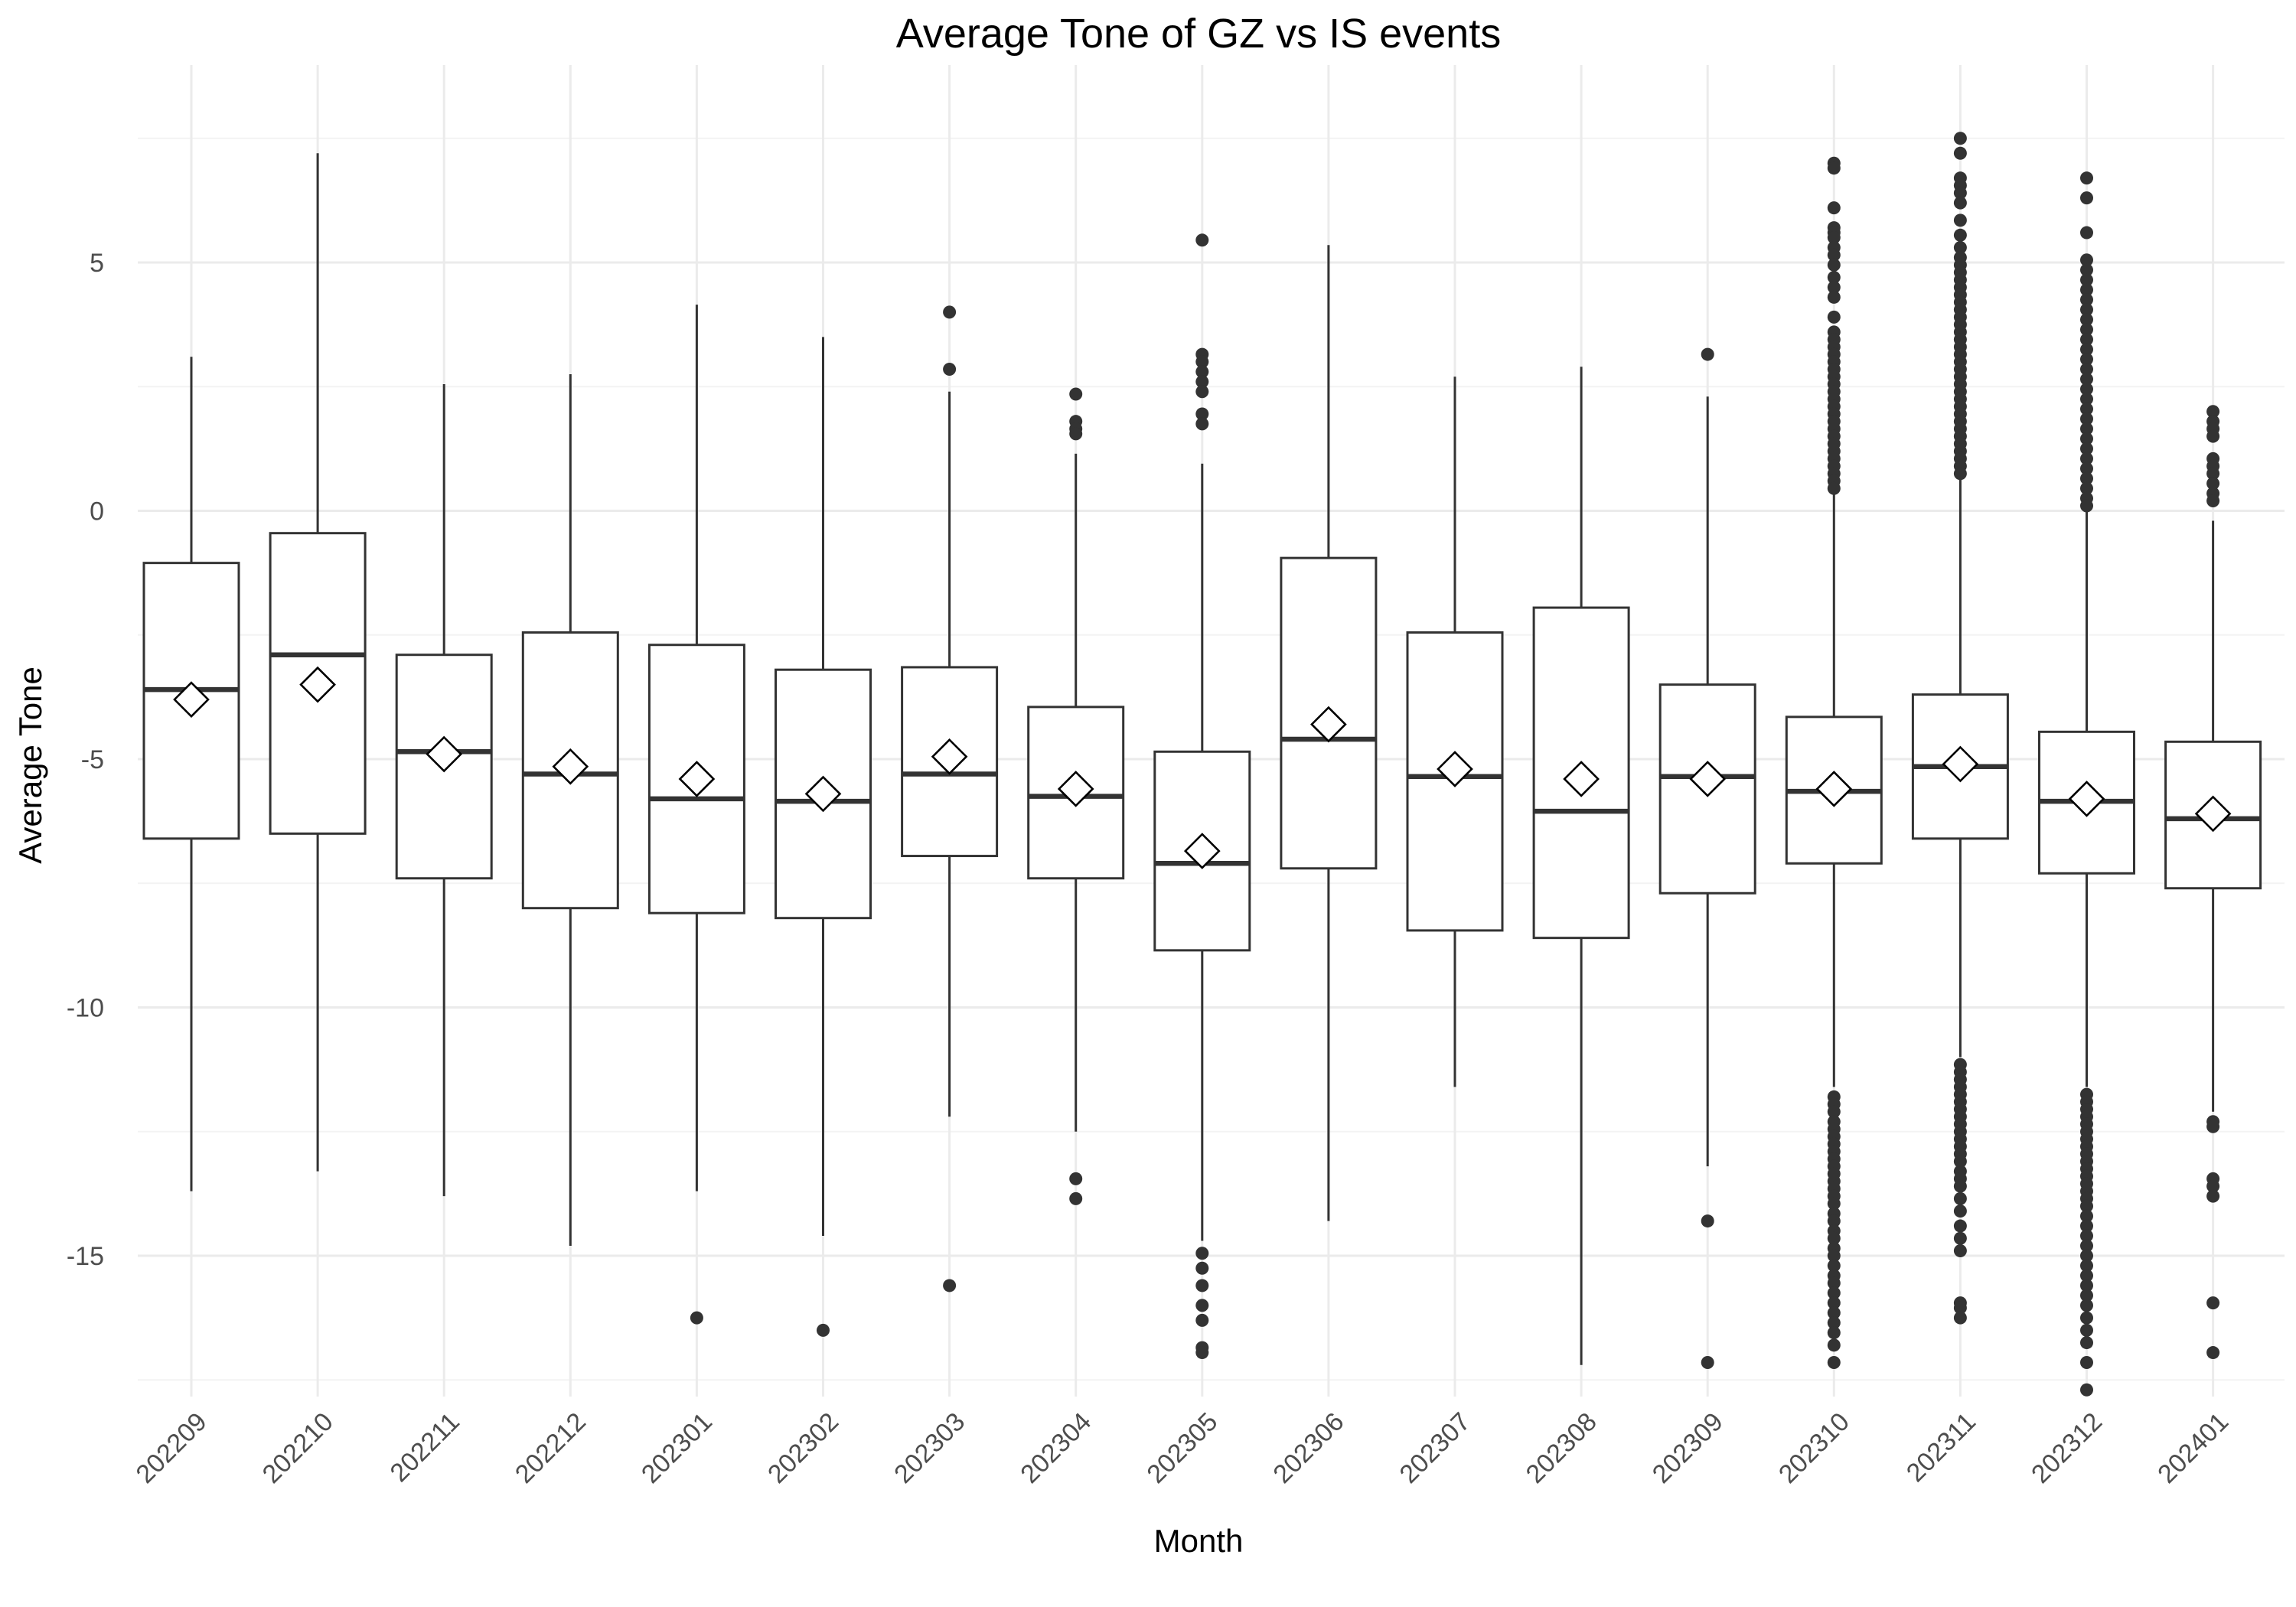  What do you see at coordinates (425, 1447) in the screenshot?
I see `x-tick-label: 202211` at bounding box center [425, 1447].